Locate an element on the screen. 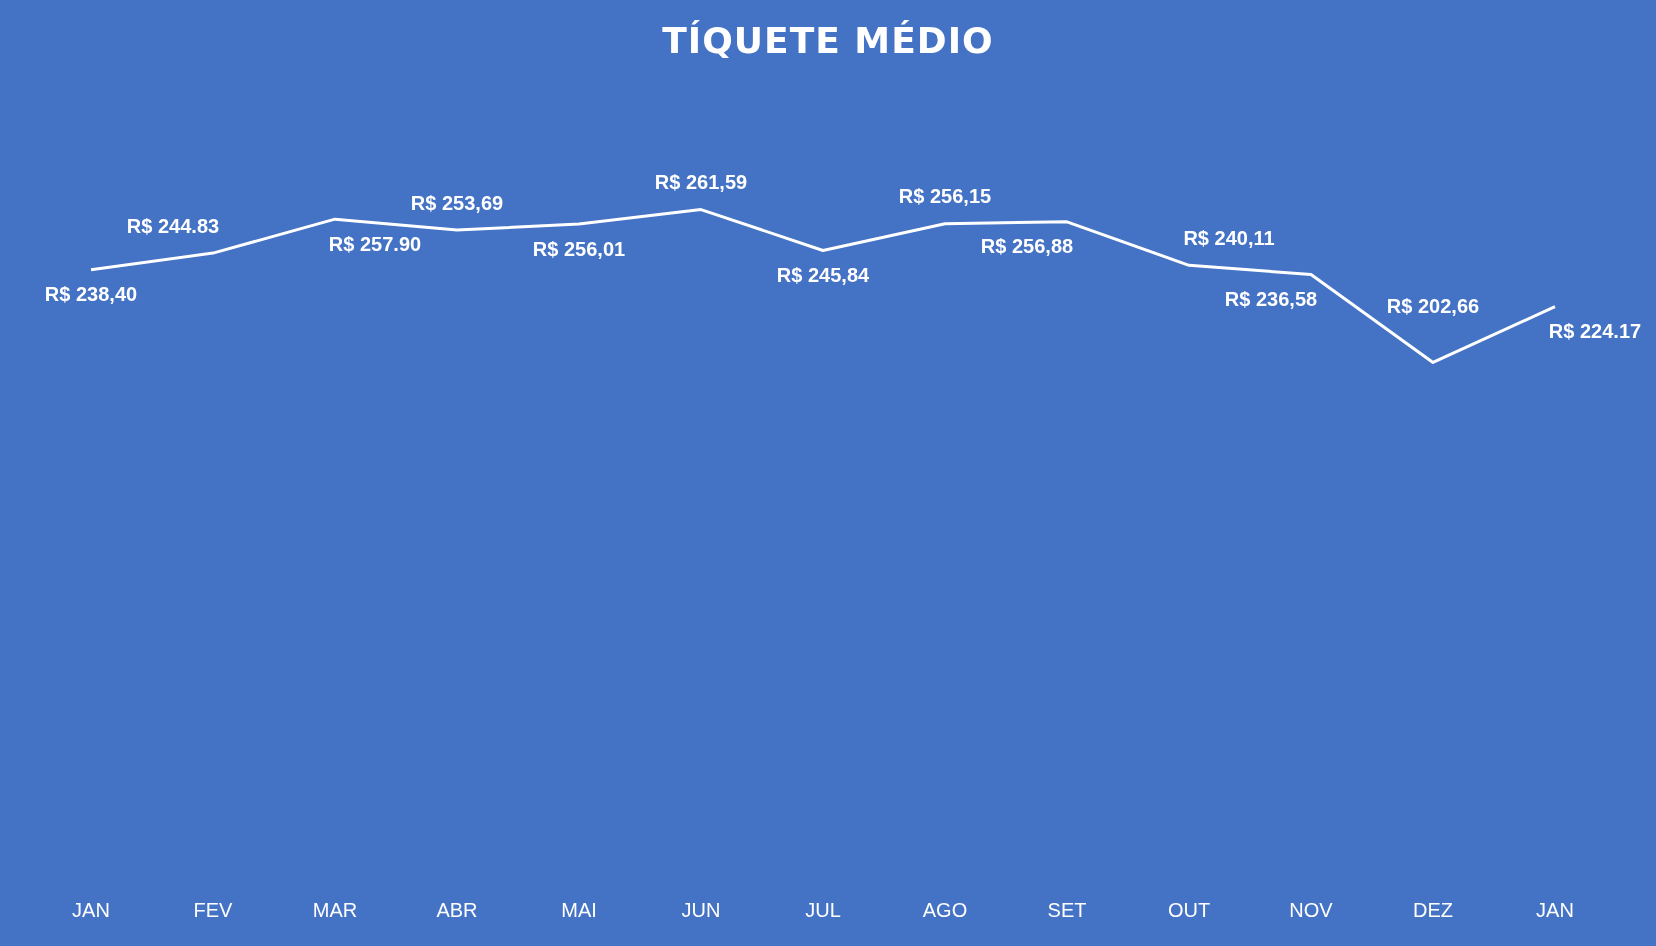 This screenshot has height=946, width=1656. x-tick-label: NOV is located at coordinates (1311, 909).